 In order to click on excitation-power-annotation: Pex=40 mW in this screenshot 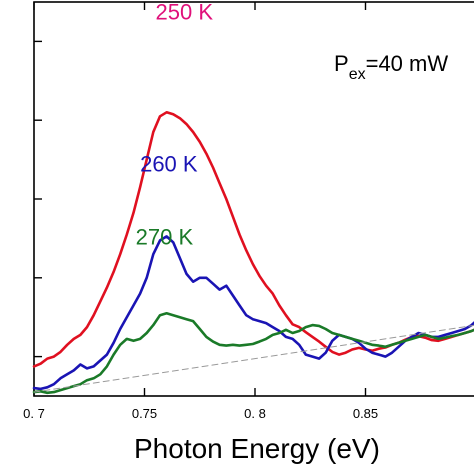, I will do `click(391, 67)`.